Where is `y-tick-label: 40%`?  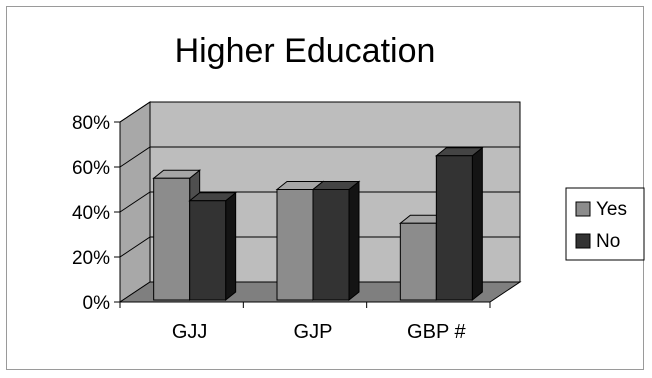 y-tick-label: 40% is located at coordinates (91, 213).